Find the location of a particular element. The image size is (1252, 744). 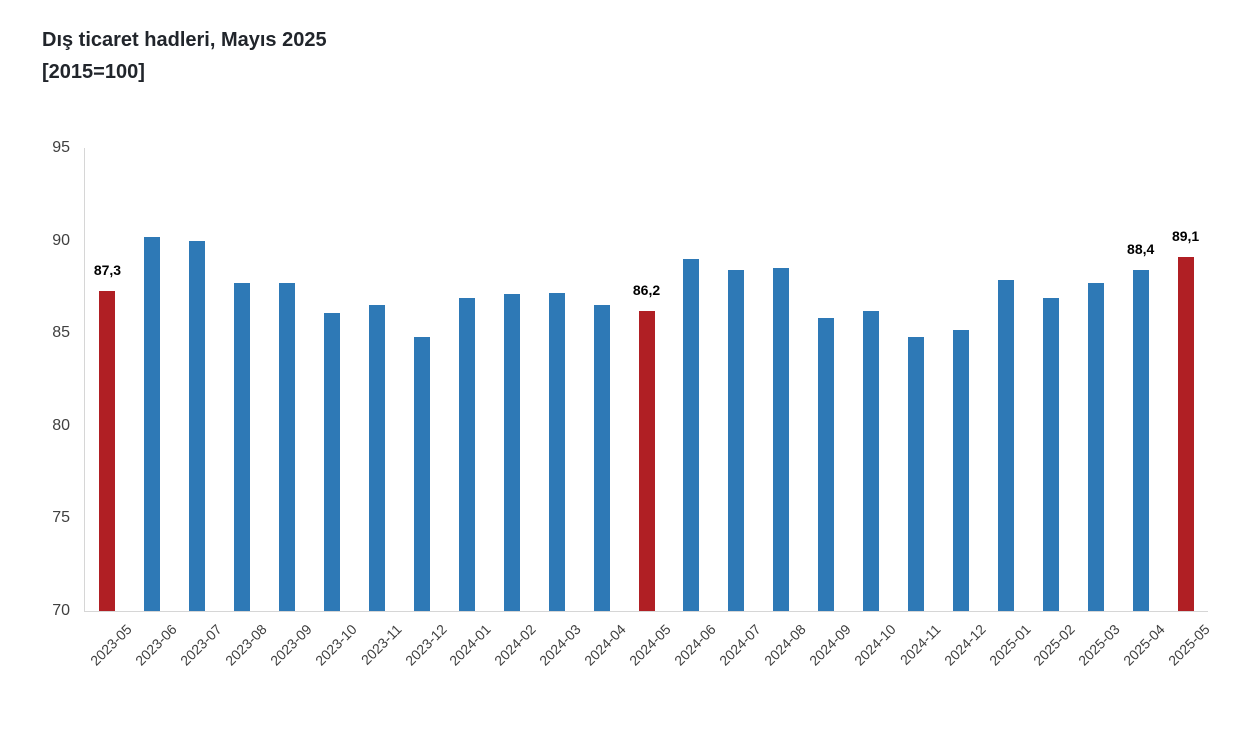

bar-slot-2023-11: 2023-11 is located at coordinates (379, 408).